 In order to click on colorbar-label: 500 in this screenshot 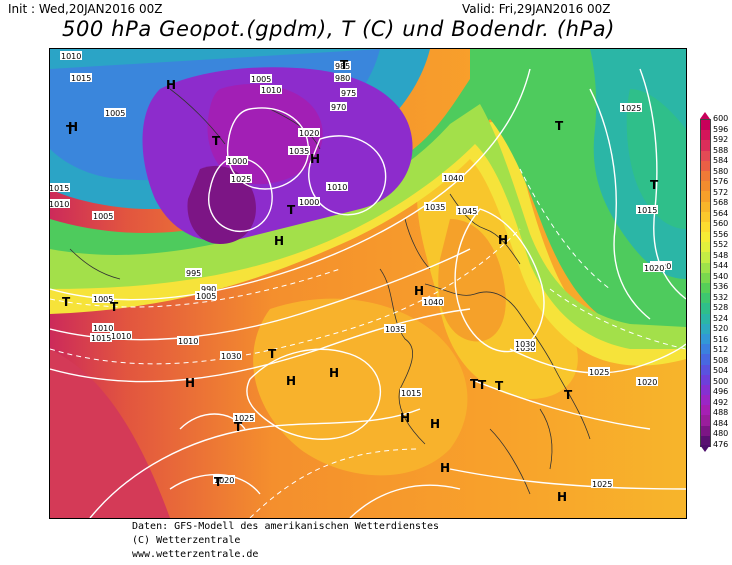, I will do `click(721, 381)`.